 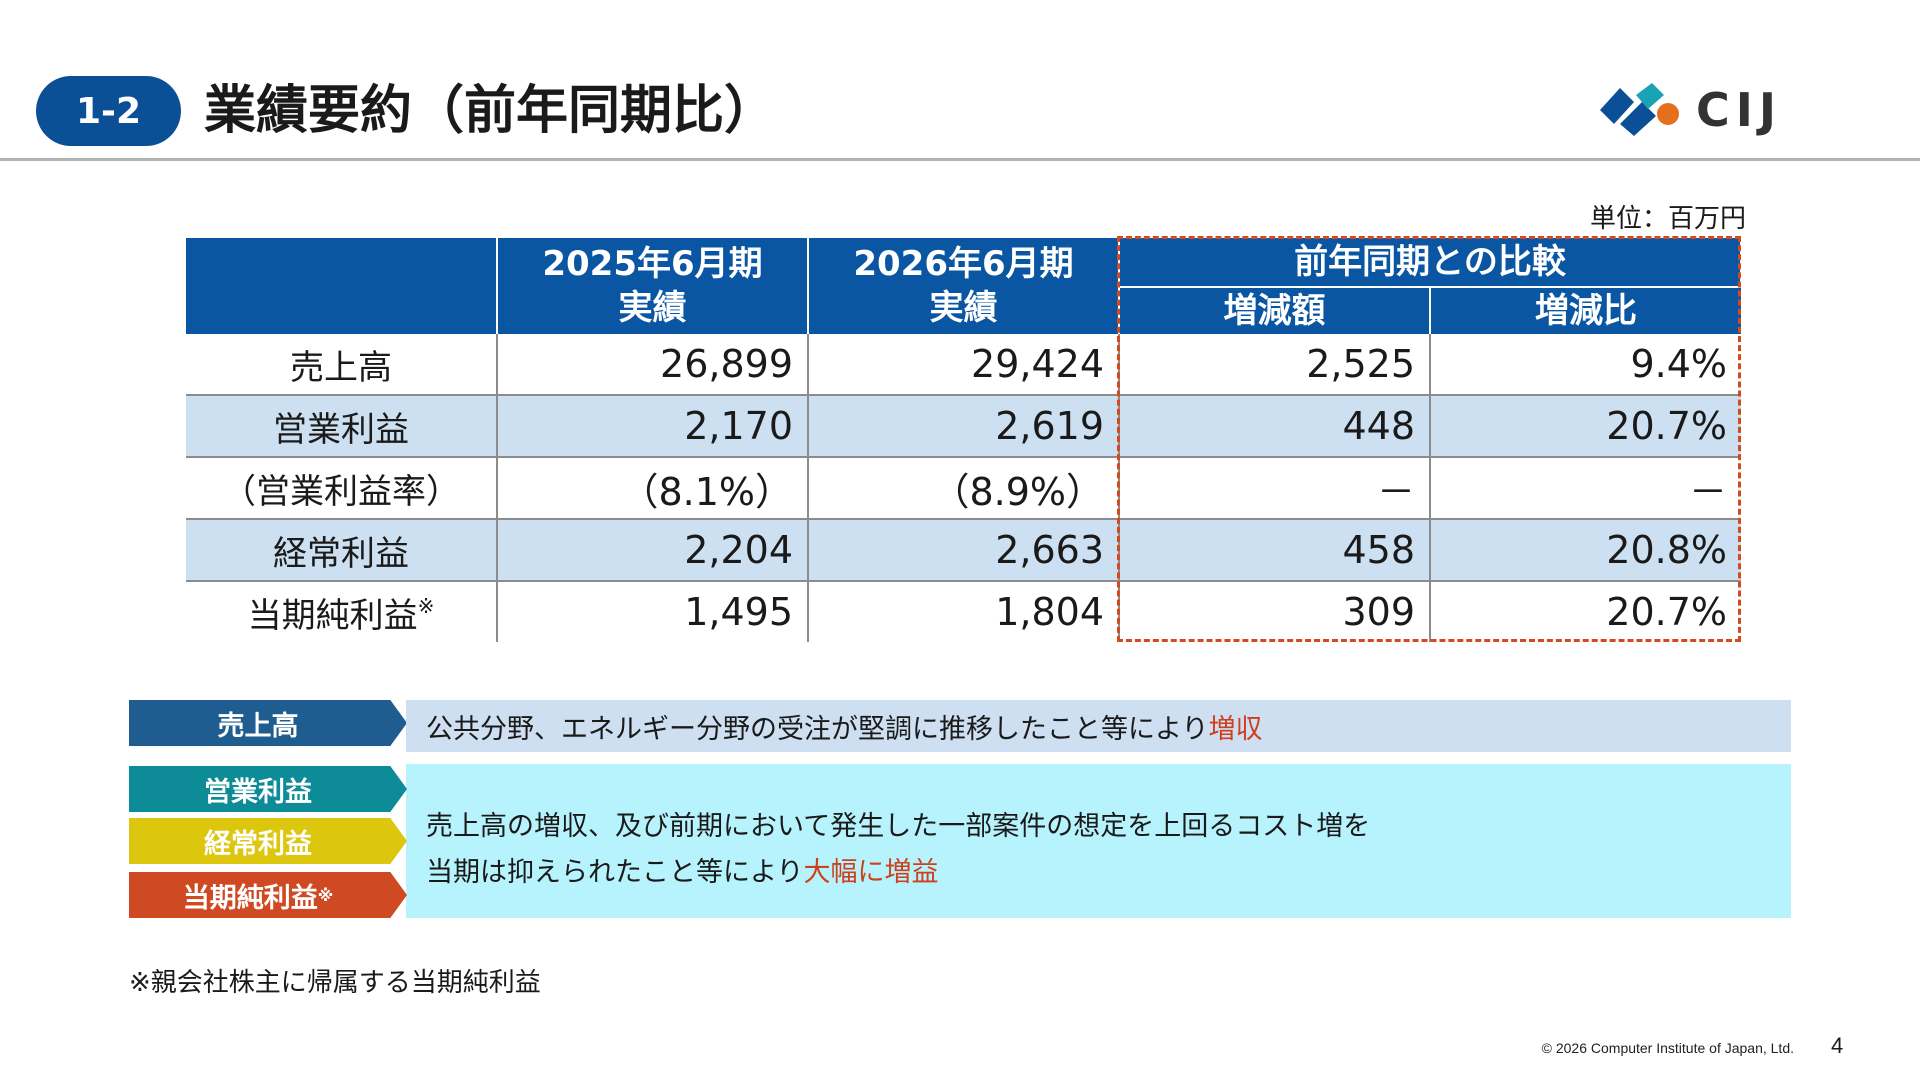 I want to click on tag-operating-profit: 営業利益, so click(x=268, y=789).